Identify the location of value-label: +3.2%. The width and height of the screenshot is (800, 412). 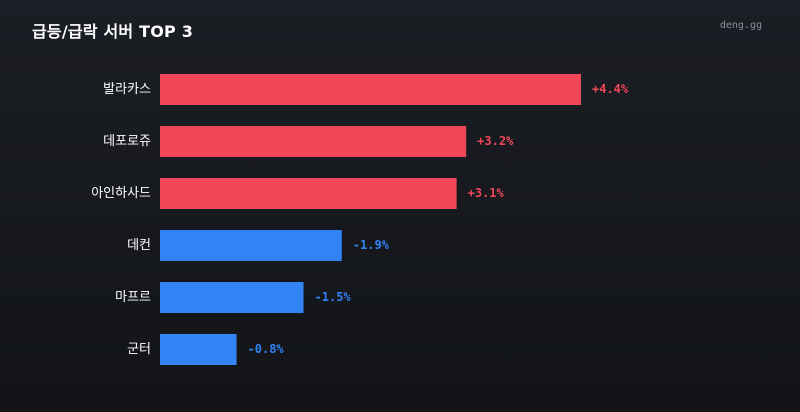
(495, 141).